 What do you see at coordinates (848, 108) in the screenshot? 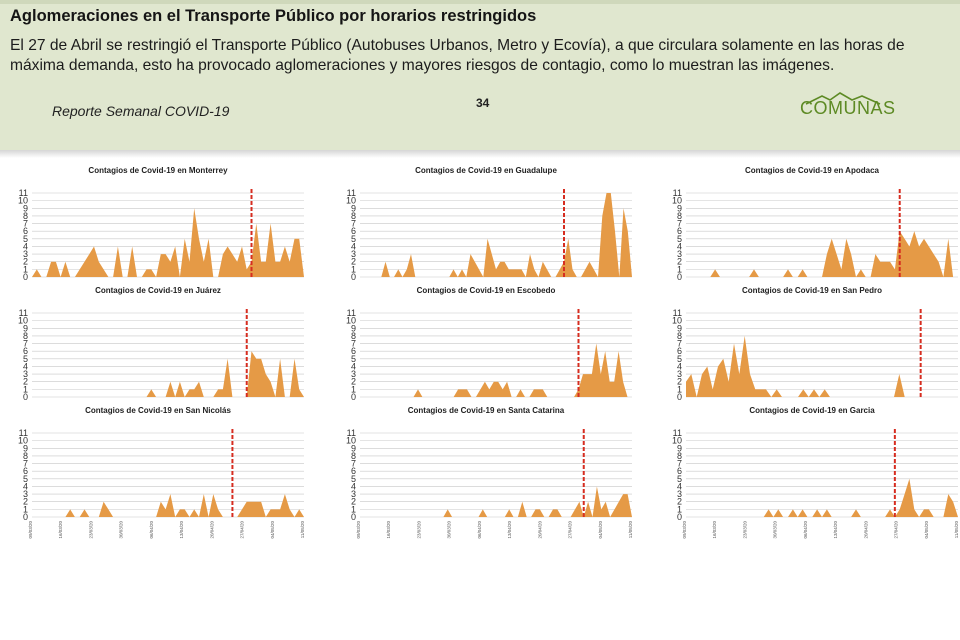
I see `logo-text: COMUNAS` at bounding box center [848, 108].